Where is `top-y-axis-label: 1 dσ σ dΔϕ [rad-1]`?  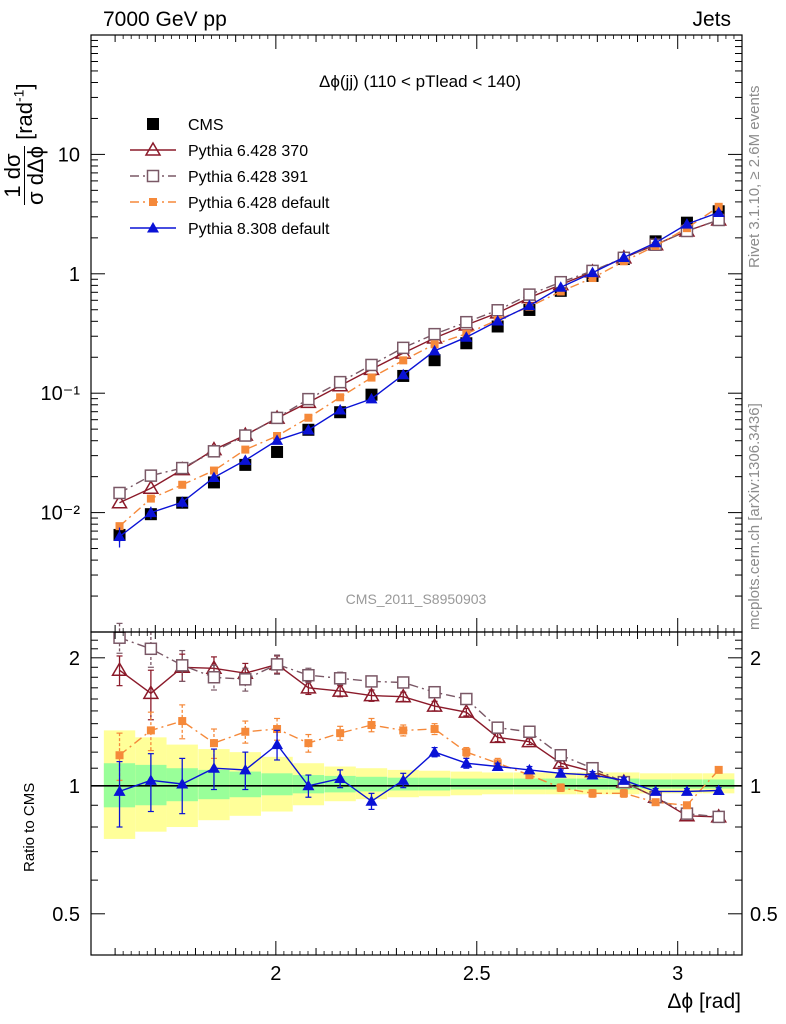 top-y-axis-label: 1 dσ σ dΔϕ [rad-1] is located at coordinates (24, 144).